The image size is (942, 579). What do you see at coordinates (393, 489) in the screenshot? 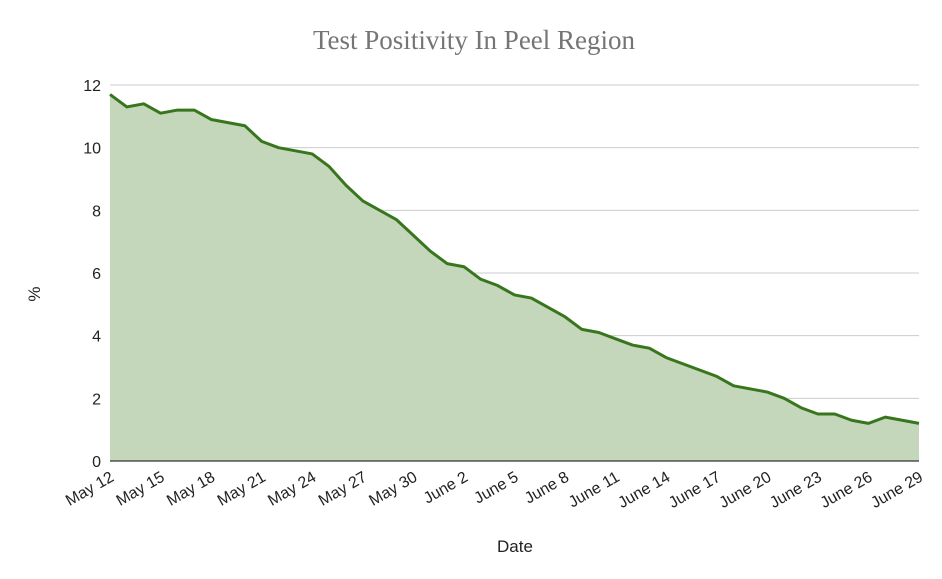
I see `x-tick-label: May 30` at bounding box center [393, 489].